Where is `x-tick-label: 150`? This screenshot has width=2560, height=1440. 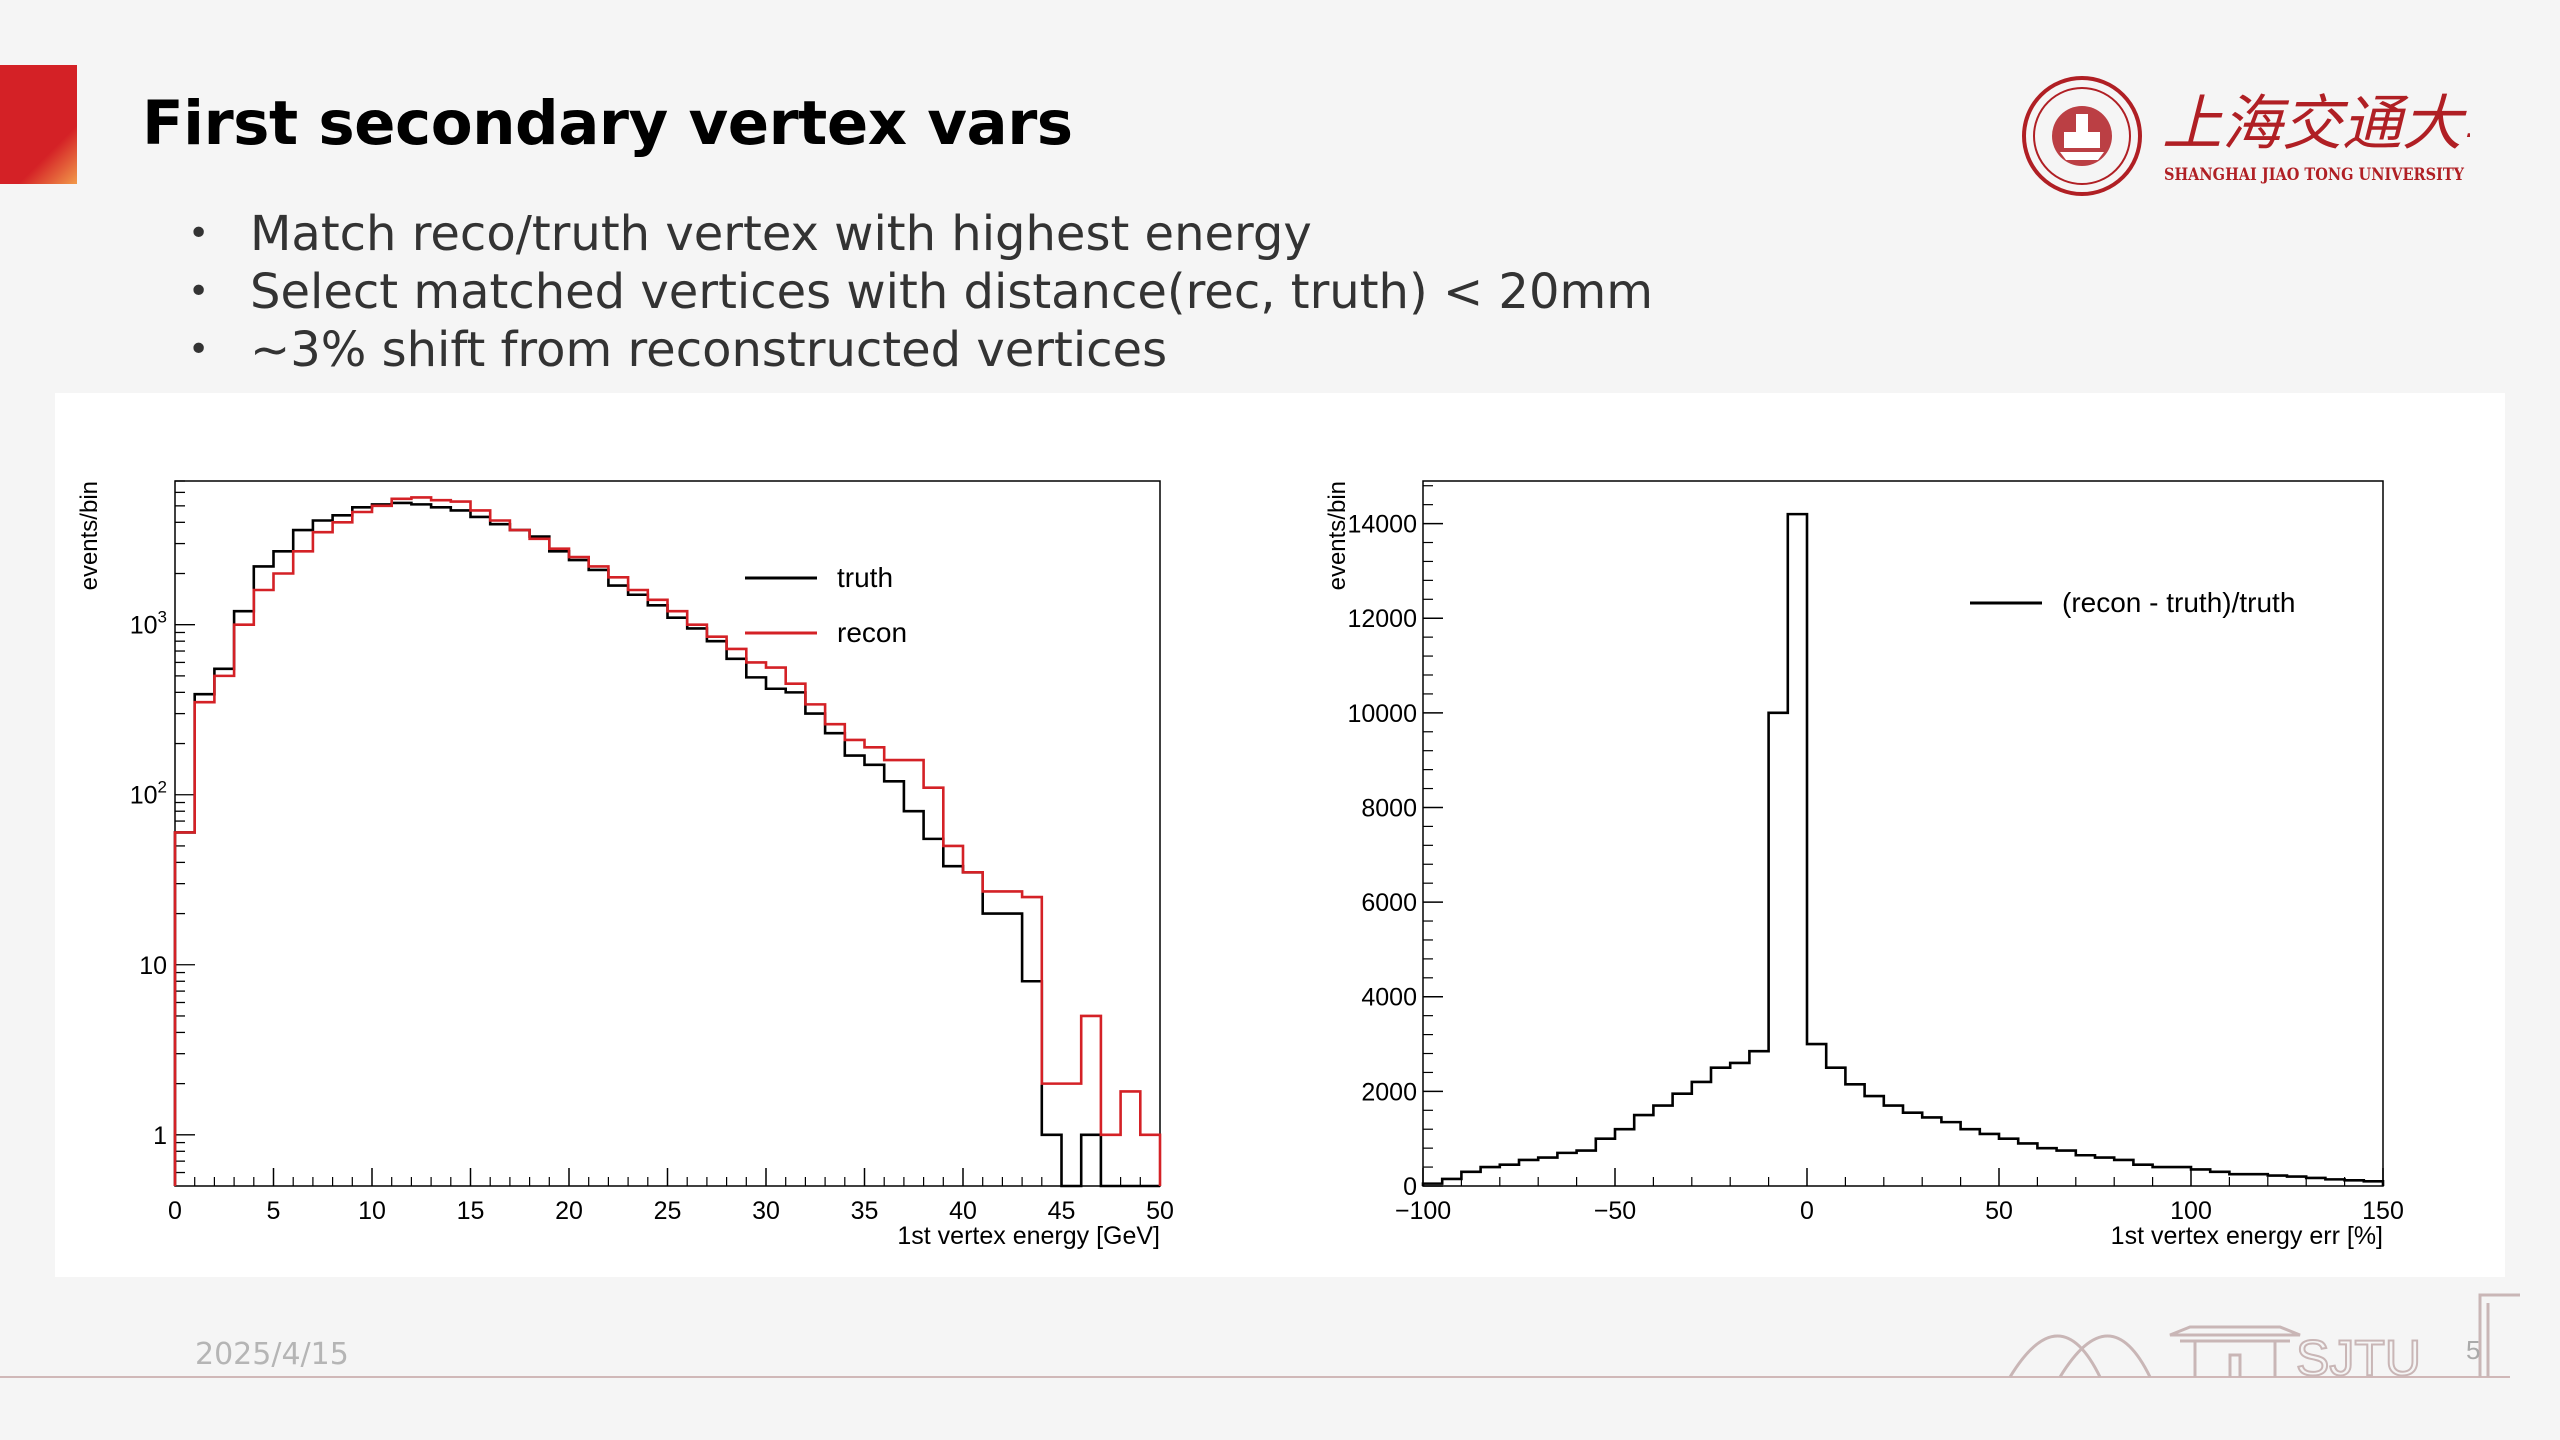 x-tick-label: 150 is located at coordinates (2383, 1211).